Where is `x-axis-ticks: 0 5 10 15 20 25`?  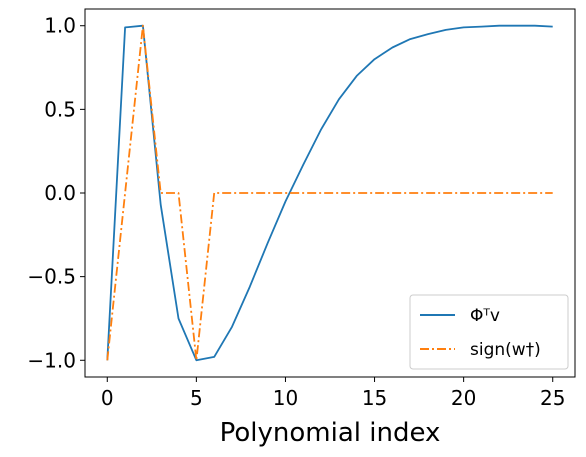
x-axis-ticks: 0 5 10 15 20 25 is located at coordinates (333, 393).